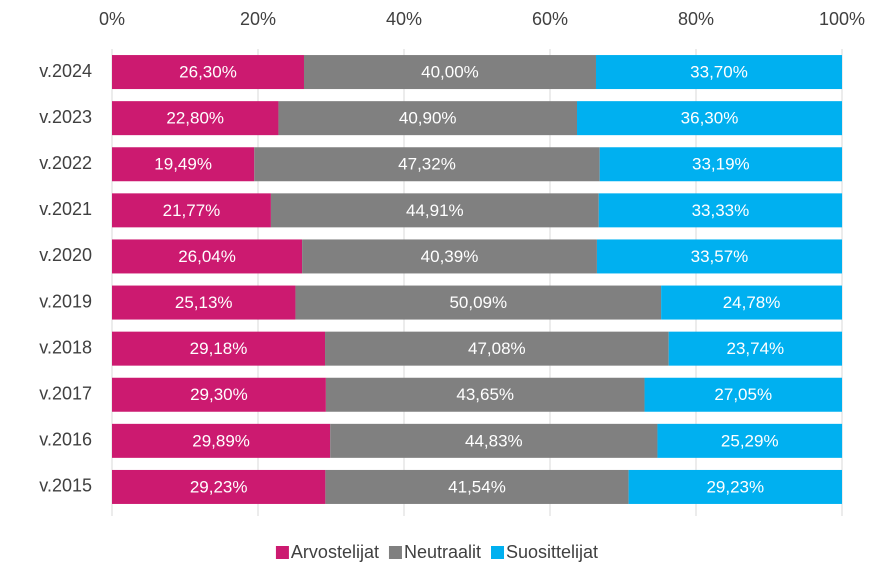 This screenshot has width=875, height=566. Describe the element at coordinates (550, 19) in the screenshot. I see `x-tick-label: 60%` at that location.